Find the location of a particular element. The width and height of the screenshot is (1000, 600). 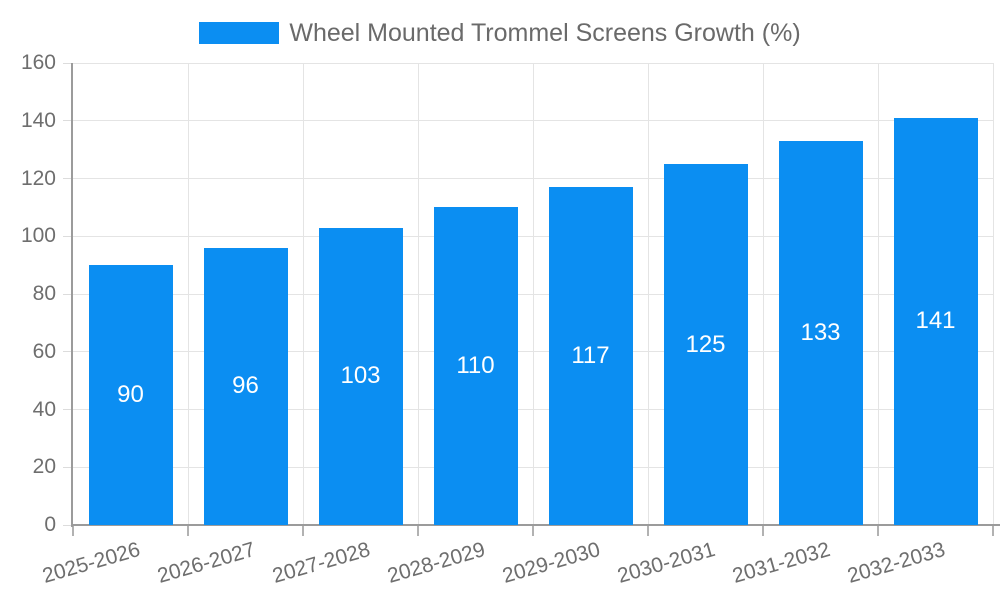

bar-value-label: 90 is located at coordinates (130, 395).